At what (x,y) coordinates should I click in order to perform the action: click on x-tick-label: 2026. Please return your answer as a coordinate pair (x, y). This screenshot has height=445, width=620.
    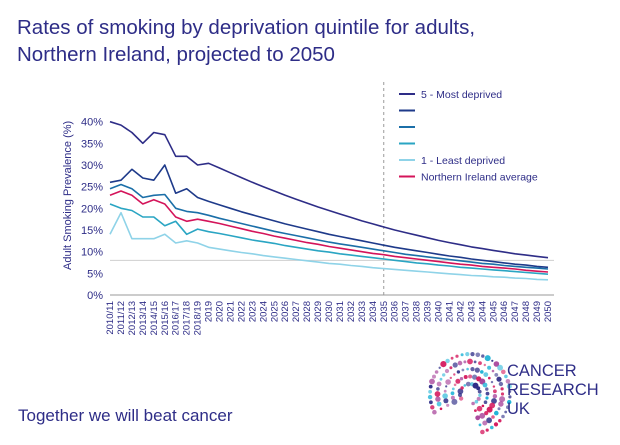
    Looking at the image, I should click on (285, 311).